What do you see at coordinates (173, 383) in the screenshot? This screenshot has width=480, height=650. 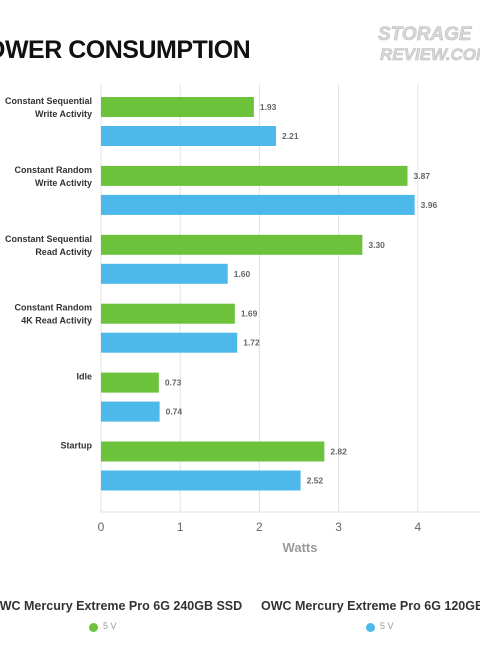 I see `value-label: 0.73` at bounding box center [173, 383].